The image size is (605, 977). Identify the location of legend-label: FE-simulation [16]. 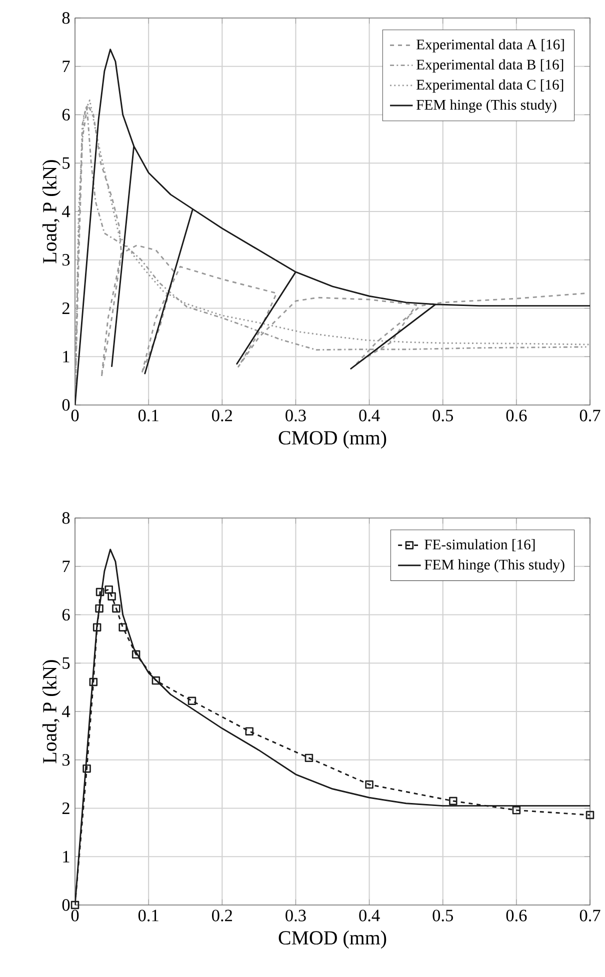
(479, 545).